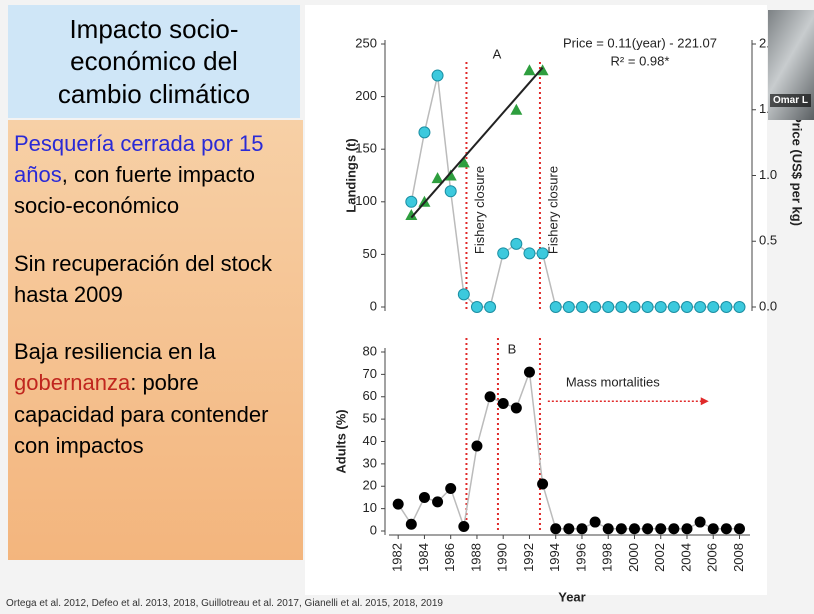  I want to click on video-overlay: Omar L, so click(791, 65).